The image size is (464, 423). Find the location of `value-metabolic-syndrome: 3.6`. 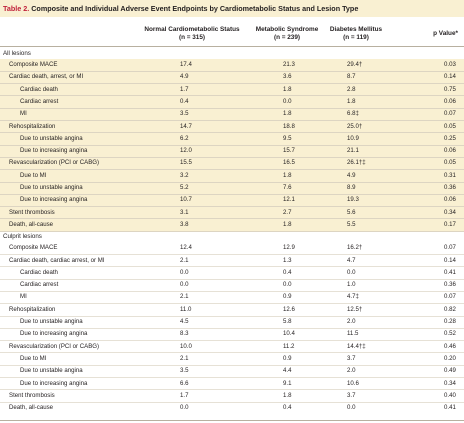

value-metabolic-syndrome: 3.6 is located at coordinates (287, 77).